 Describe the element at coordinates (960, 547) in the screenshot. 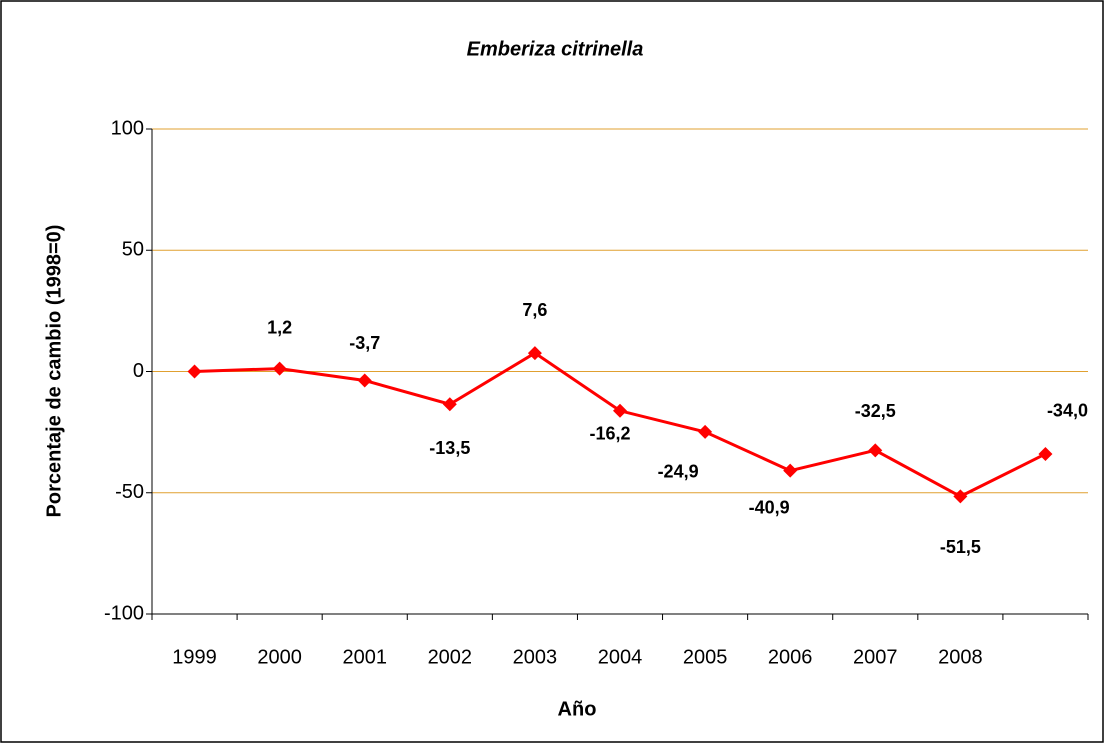

I see `data-label: -51,5` at that location.